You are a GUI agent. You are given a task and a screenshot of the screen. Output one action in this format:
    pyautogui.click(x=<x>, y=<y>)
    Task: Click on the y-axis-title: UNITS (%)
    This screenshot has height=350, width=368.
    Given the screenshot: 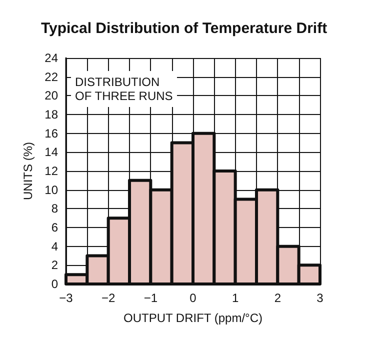 What is the action you would take?
    pyautogui.click(x=27, y=171)
    